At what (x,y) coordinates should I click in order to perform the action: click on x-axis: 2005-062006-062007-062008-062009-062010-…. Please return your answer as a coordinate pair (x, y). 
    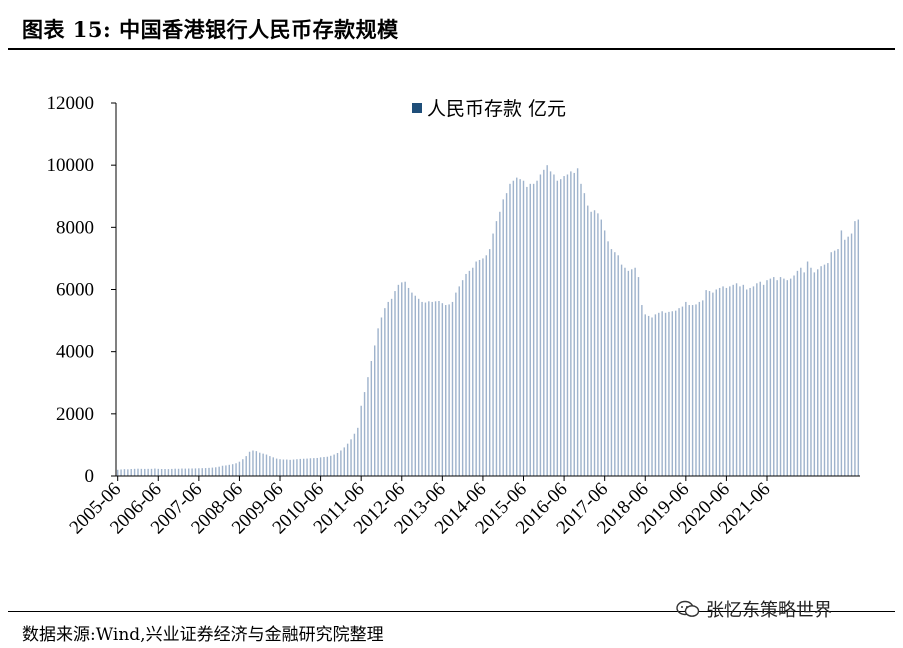
    Looking at the image, I should click on (463, 506).